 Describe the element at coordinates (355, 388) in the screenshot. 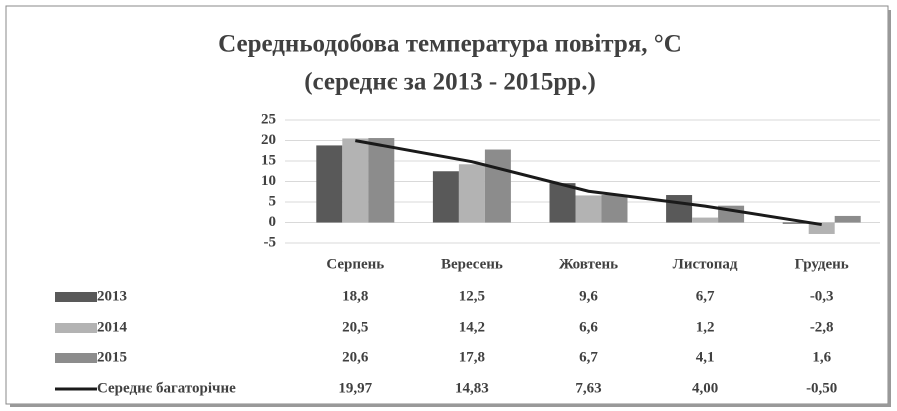

I see `table-value: 19,97` at that location.